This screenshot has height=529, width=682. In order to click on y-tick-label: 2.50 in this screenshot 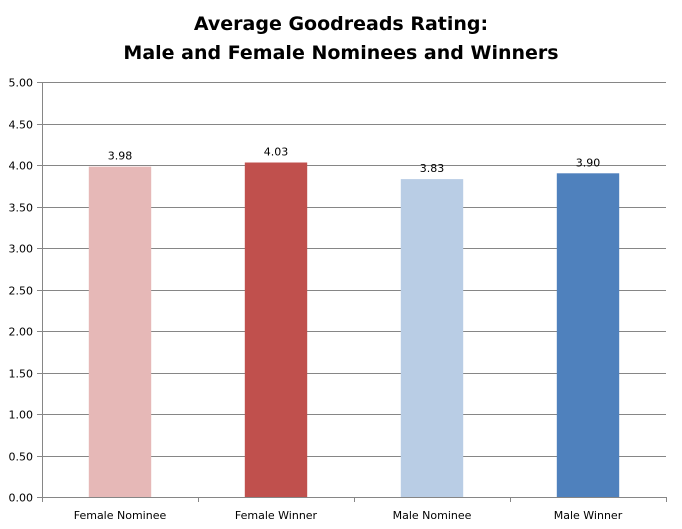, I will do `click(21, 291)`.